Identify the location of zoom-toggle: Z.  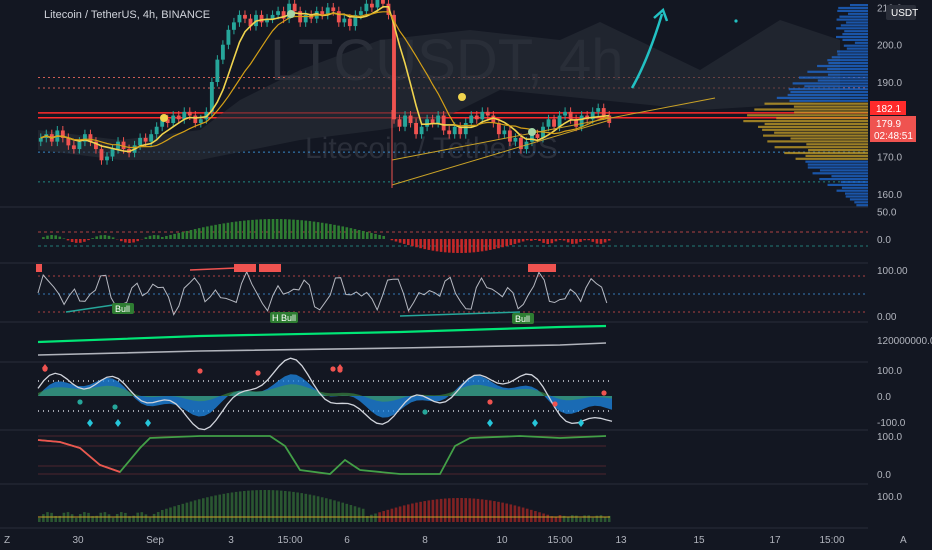
(7, 540).